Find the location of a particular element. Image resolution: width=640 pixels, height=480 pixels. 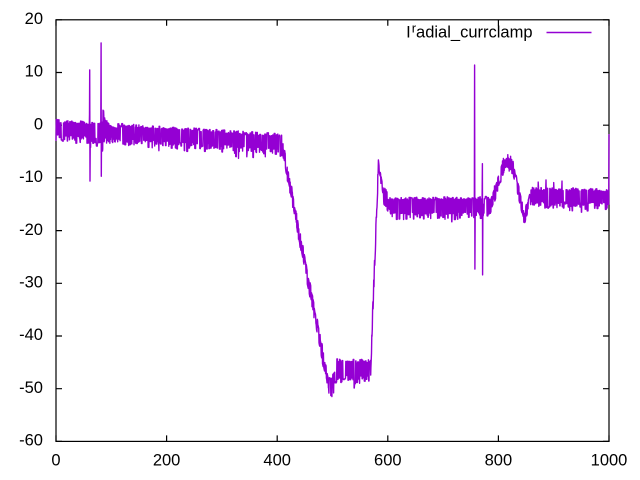

svg-text: 1000 is located at coordinates (609, 461).